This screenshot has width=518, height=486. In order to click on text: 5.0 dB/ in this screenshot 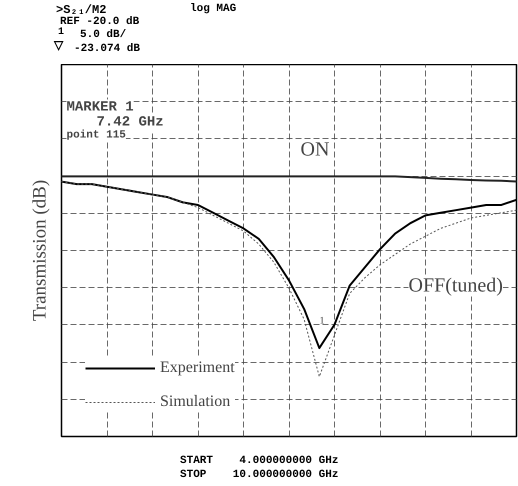, I will do `click(103, 35)`.